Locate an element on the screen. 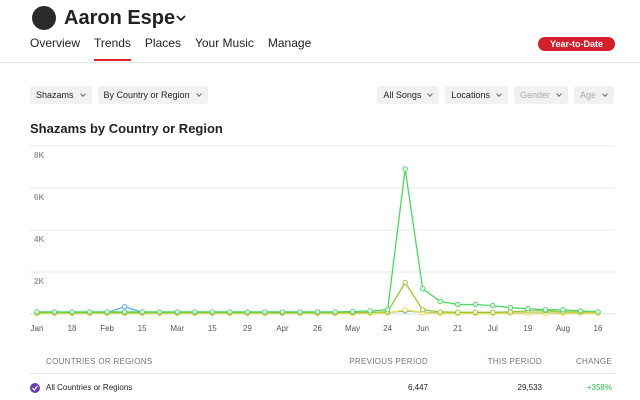  filter-dropdown: By Country or Region is located at coordinates (152, 95).